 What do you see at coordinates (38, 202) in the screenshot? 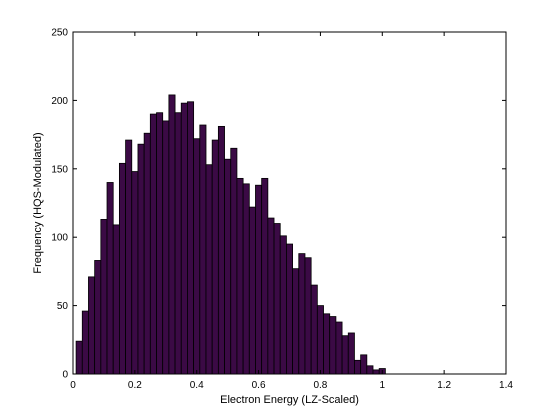
I see `y-axis-label: Frequency (HQS-Modulated)` at bounding box center [38, 202].